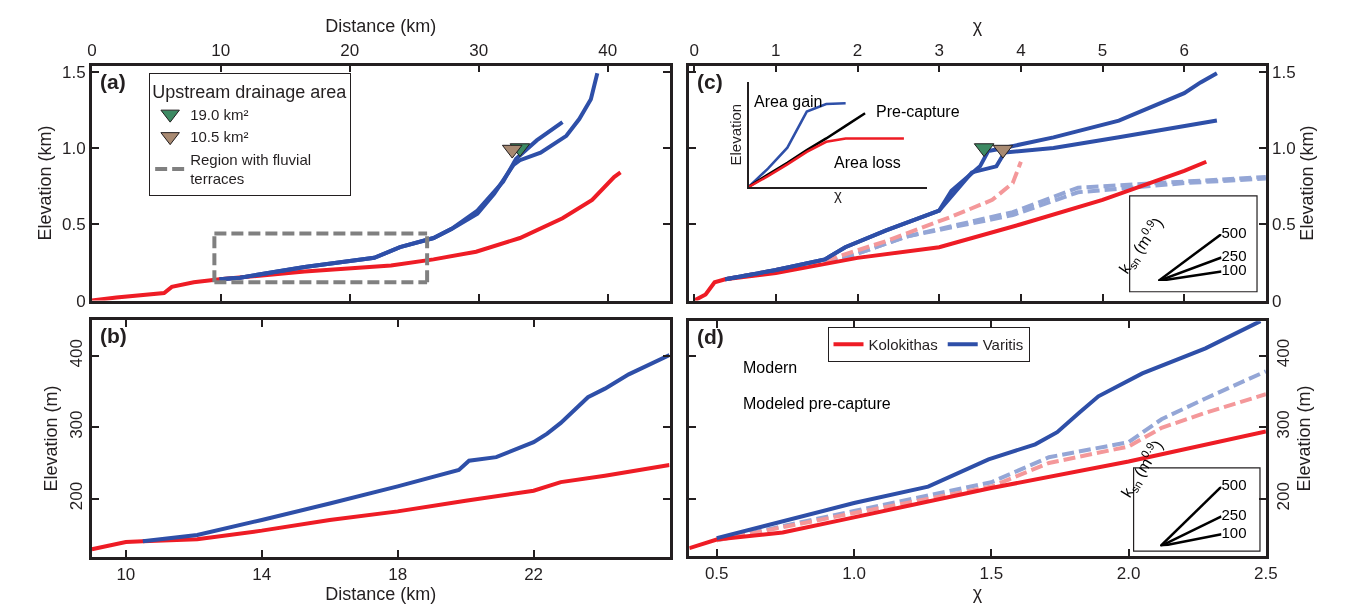  Describe the element at coordinates (735, 134) in the screenshot. I see `y-axis-title: Elevation` at that location.